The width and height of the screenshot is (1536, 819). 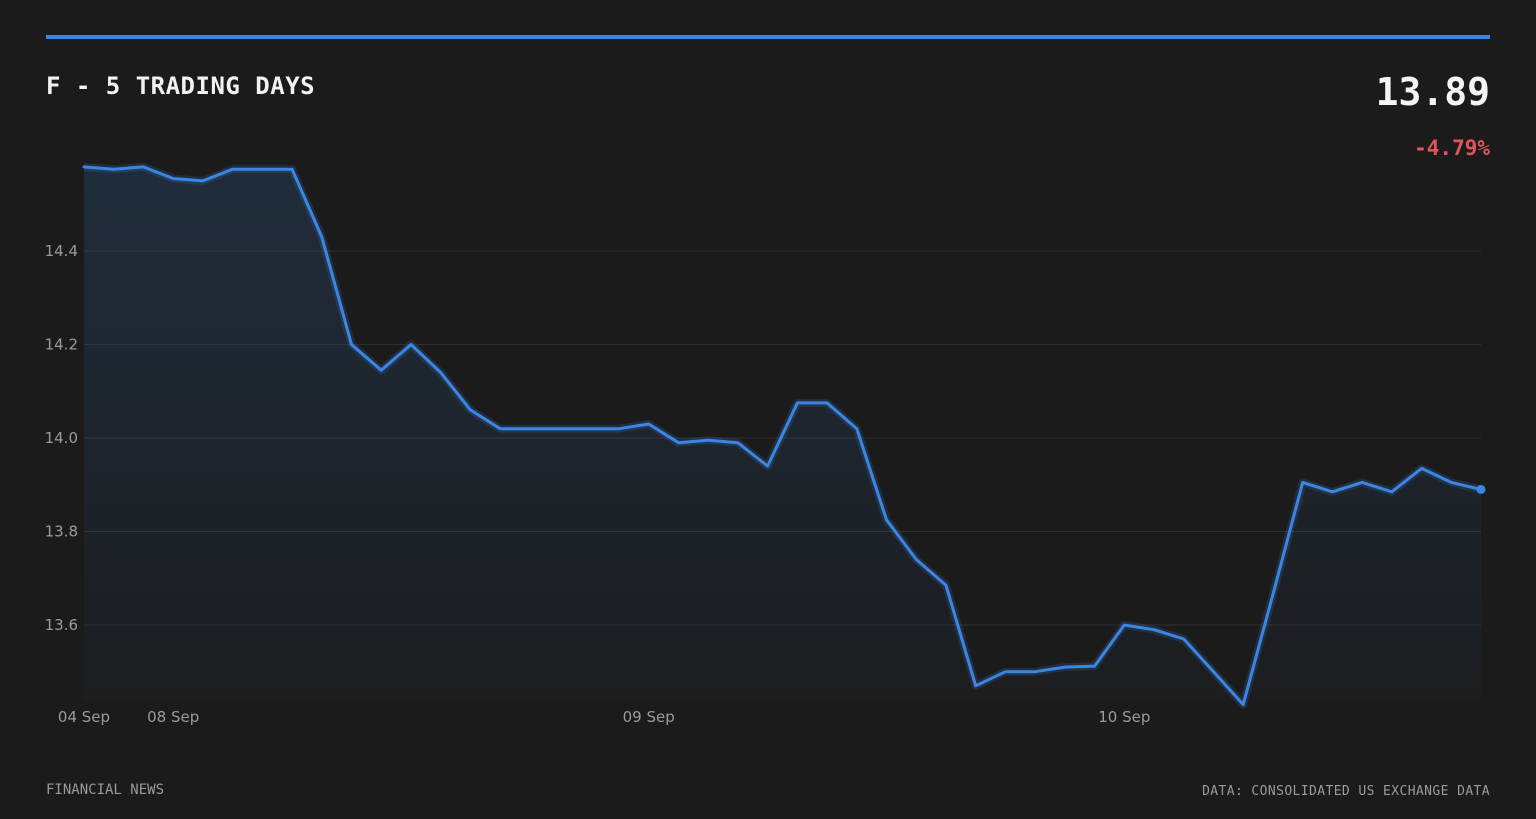 What do you see at coordinates (1432, 92) in the screenshot?
I see `current-price: 13.89` at bounding box center [1432, 92].